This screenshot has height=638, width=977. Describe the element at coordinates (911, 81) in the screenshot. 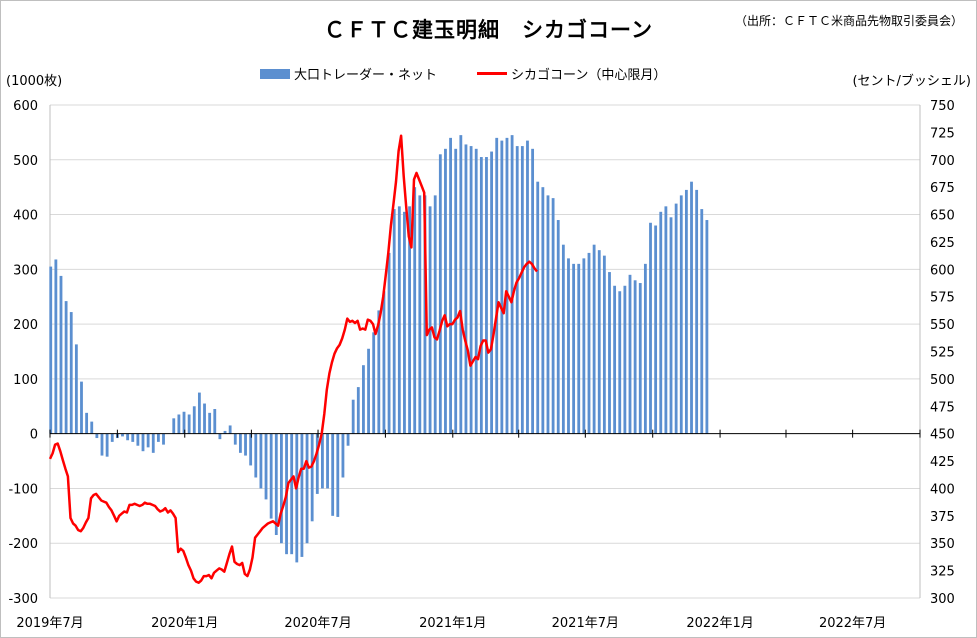

I see `right-axis-unit: (セント/ブッシェル)` at that location.